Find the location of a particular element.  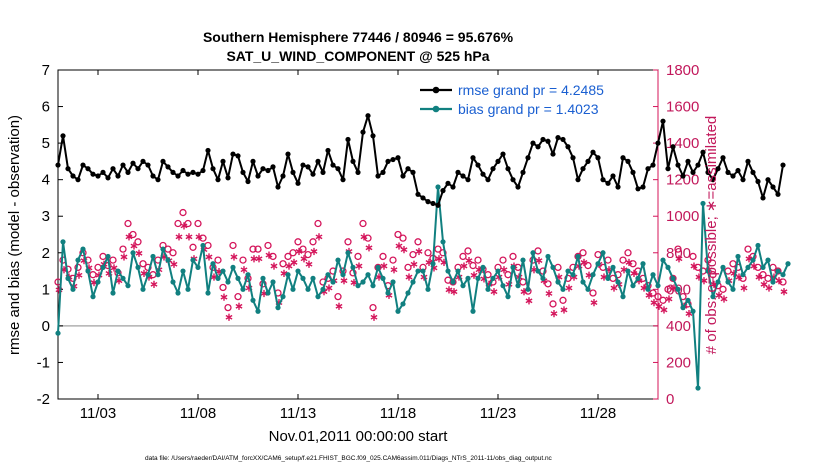

y-right-tick-label: 400 is located at coordinates (678, 326).